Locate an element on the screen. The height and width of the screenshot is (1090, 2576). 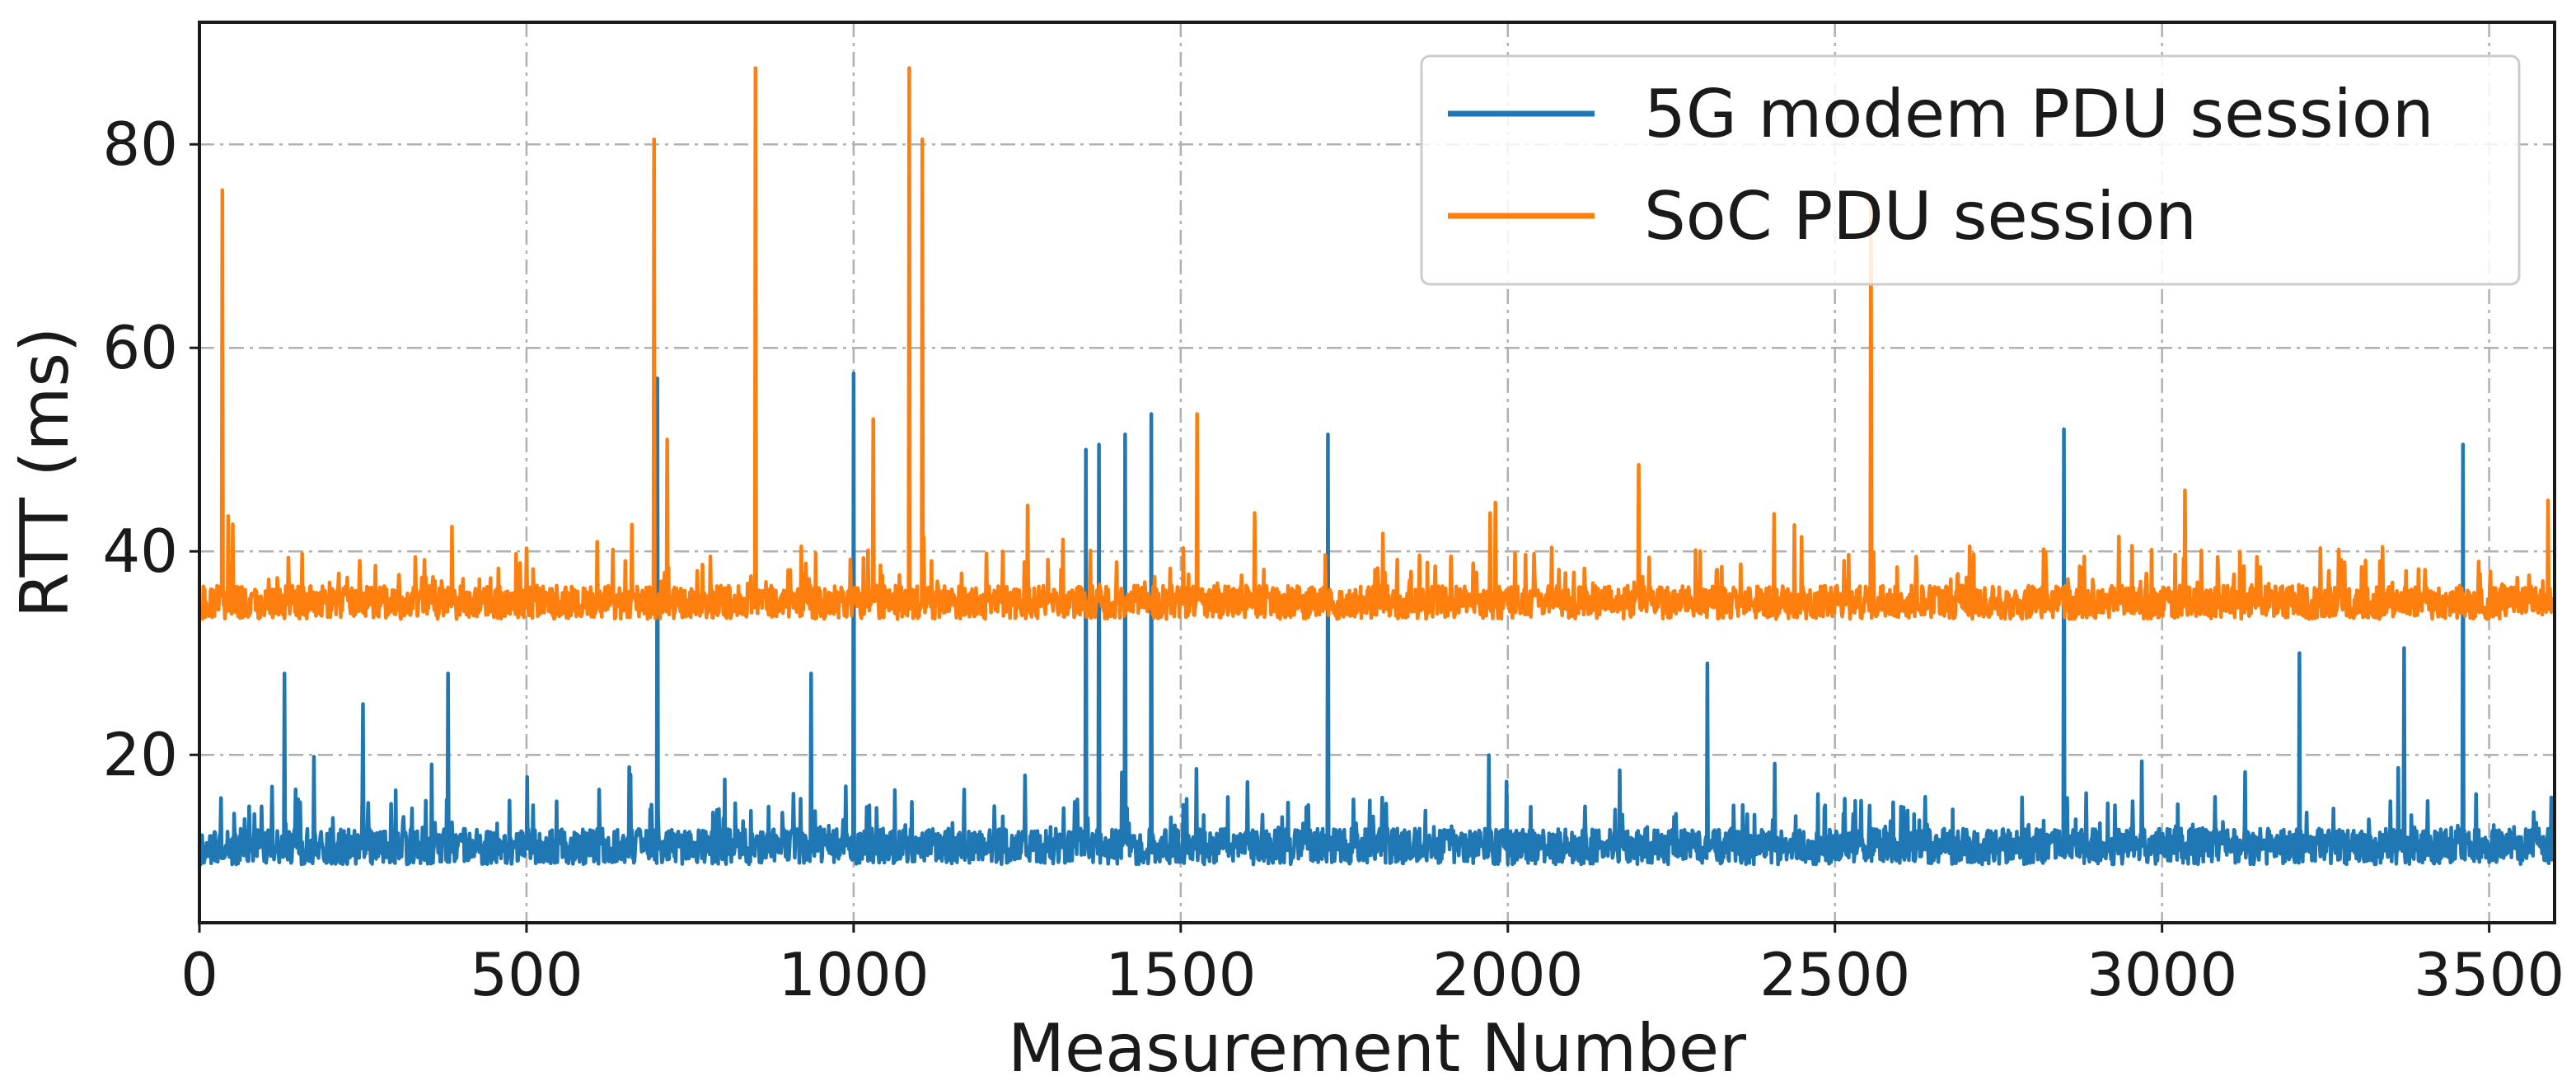
x-tick-label-3500: 3500 is located at coordinates (2489, 974).